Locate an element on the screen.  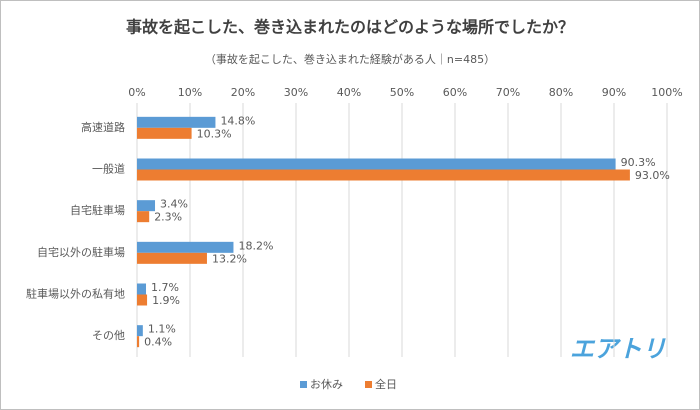
y-tick-label: 一般道 is located at coordinates (108, 169).